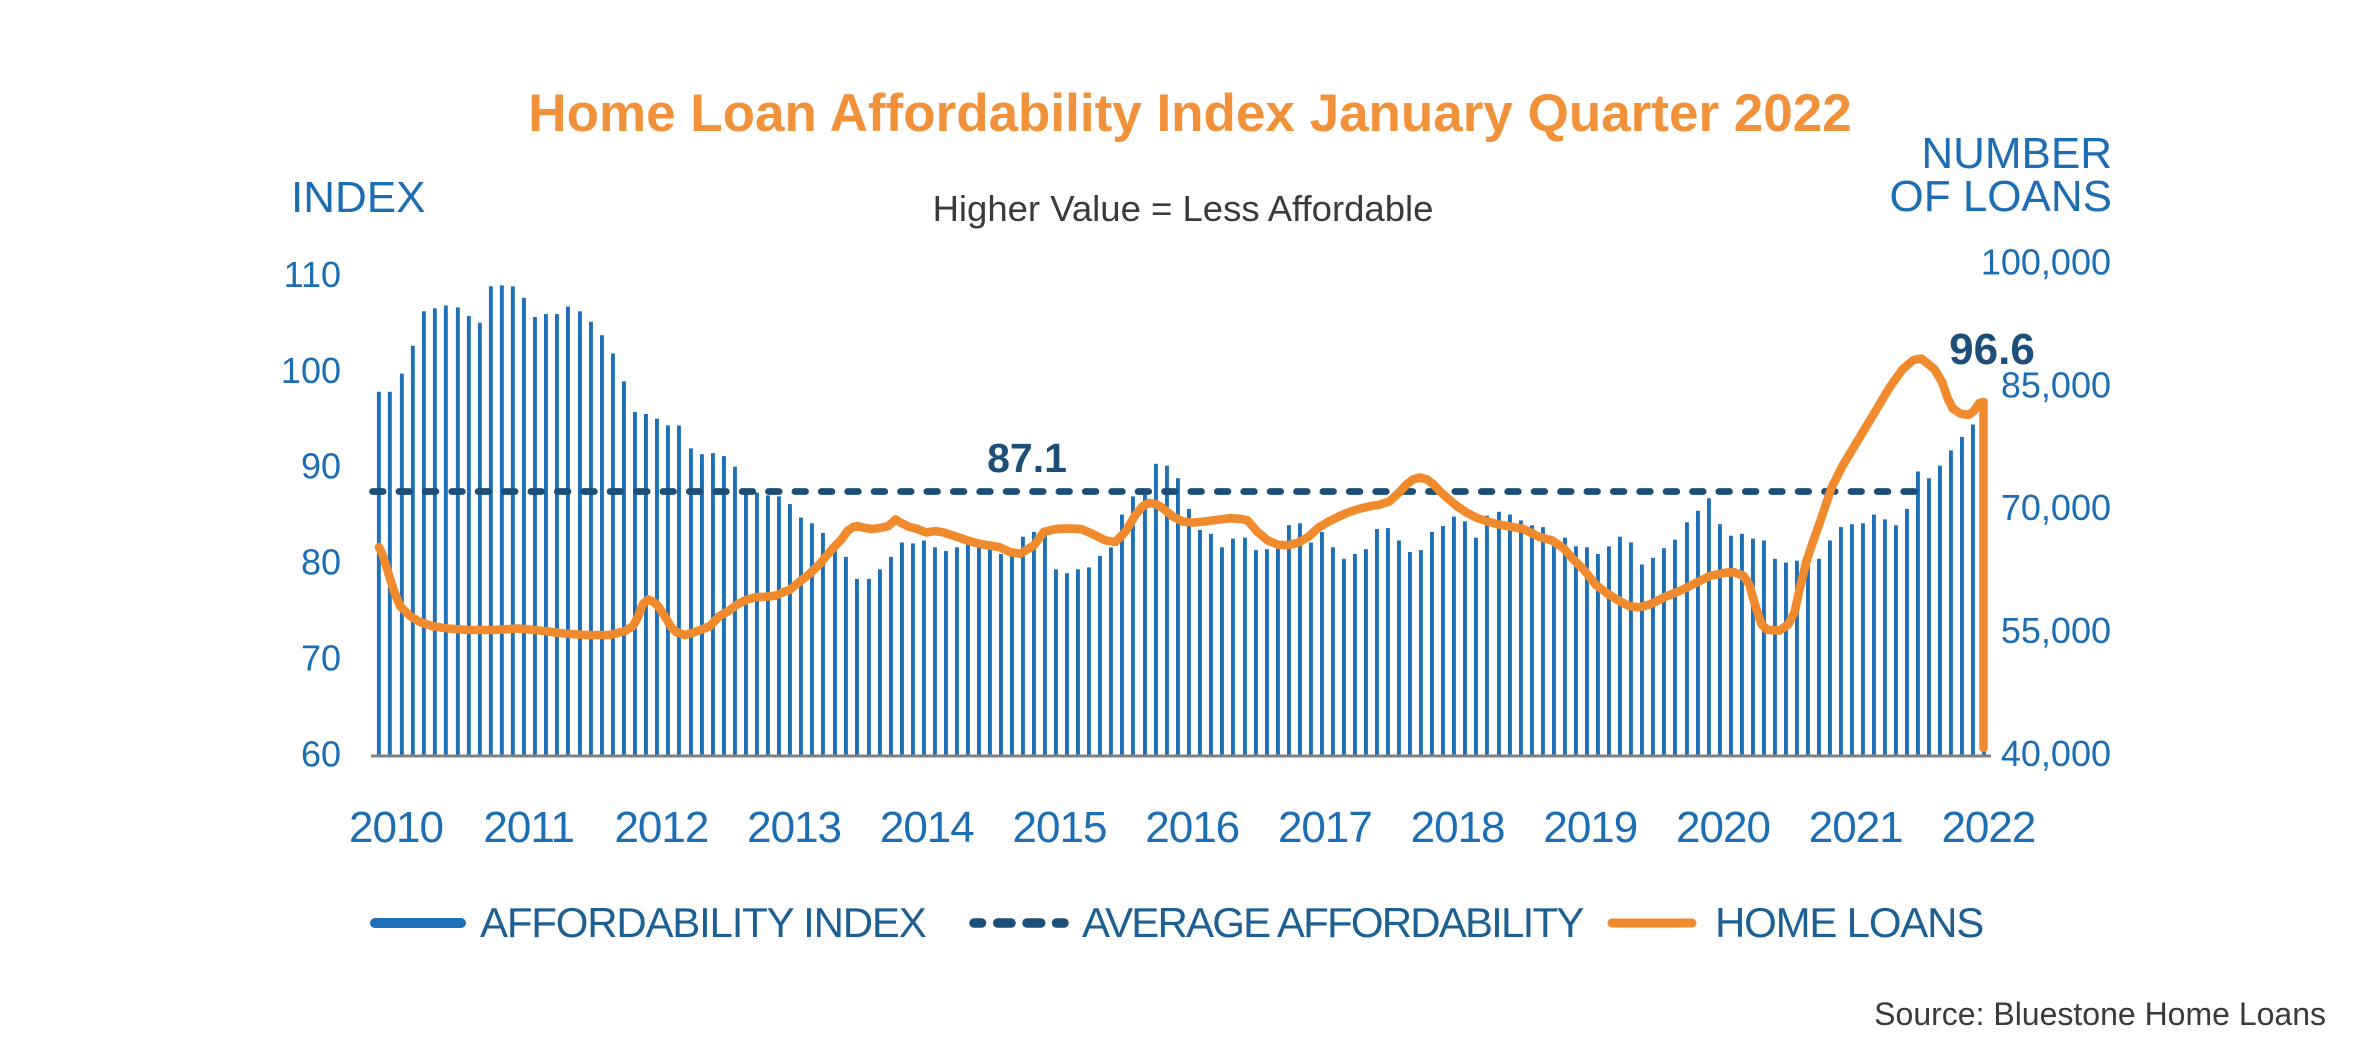 Image resolution: width=2362 pixels, height=1063 pixels. I want to click on svg-text: 70, so click(321, 658).